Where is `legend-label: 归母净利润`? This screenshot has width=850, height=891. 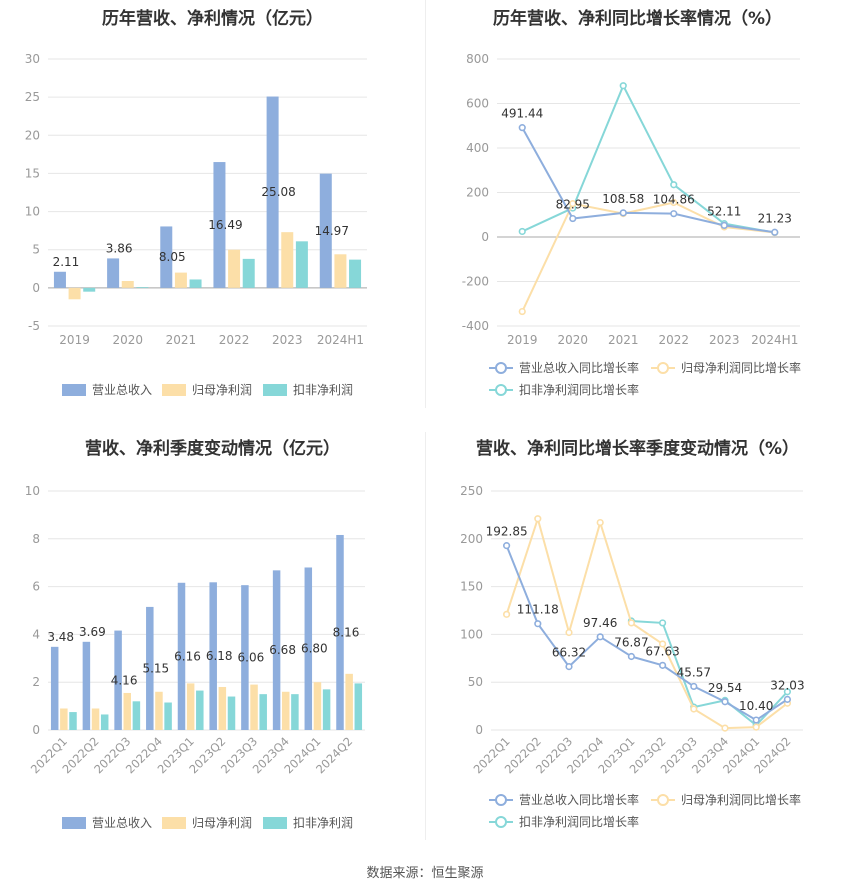 legend-label: 归母净利润 is located at coordinates (222, 390).